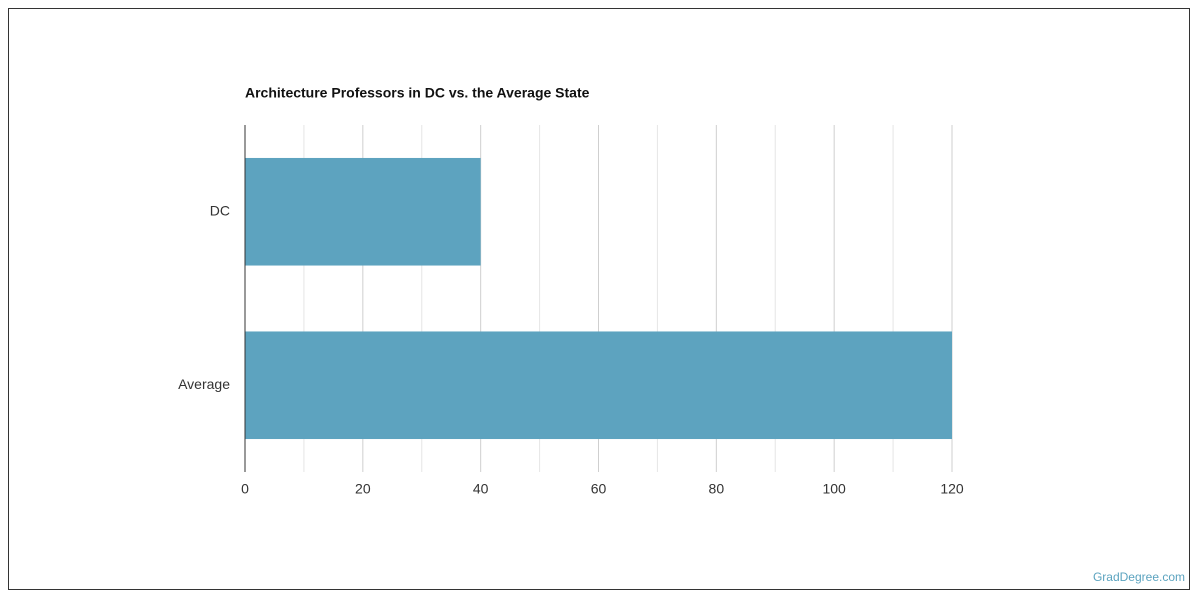 The width and height of the screenshot is (1200, 605). Describe the element at coordinates (363, 489) in the screenshot. I see `x-tick-label: 20` at that location.